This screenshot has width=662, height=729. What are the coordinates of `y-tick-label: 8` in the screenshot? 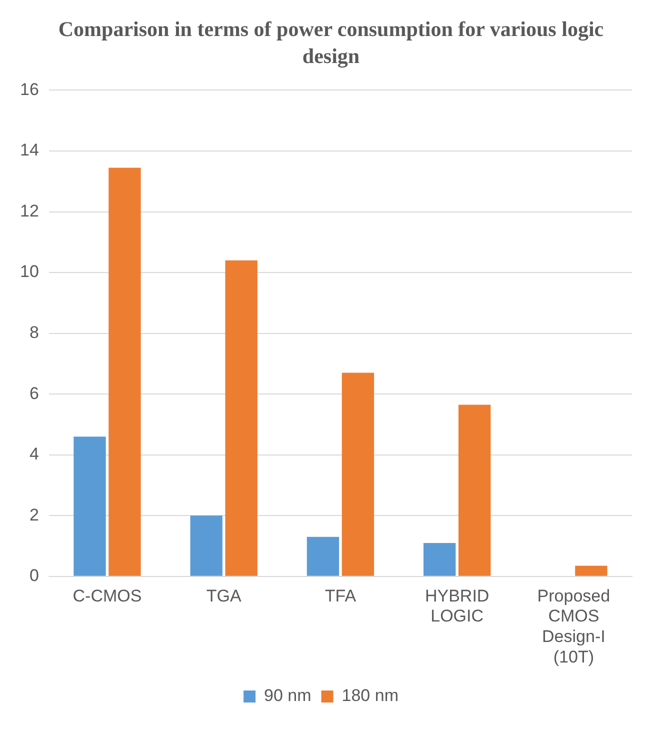 It's located at (34, 332).